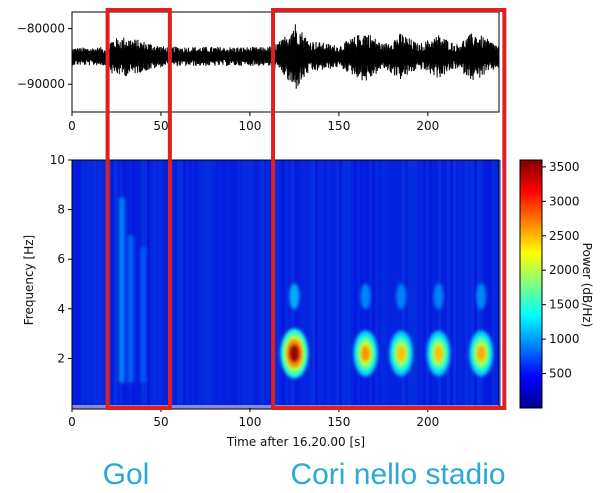 The height and width of the screenshot is (493, 600). What do you see at coordinates (160, 422) in the screenshot?
I see `spectrogram-x-tick-label: 50` at bounding box center [160, 422].